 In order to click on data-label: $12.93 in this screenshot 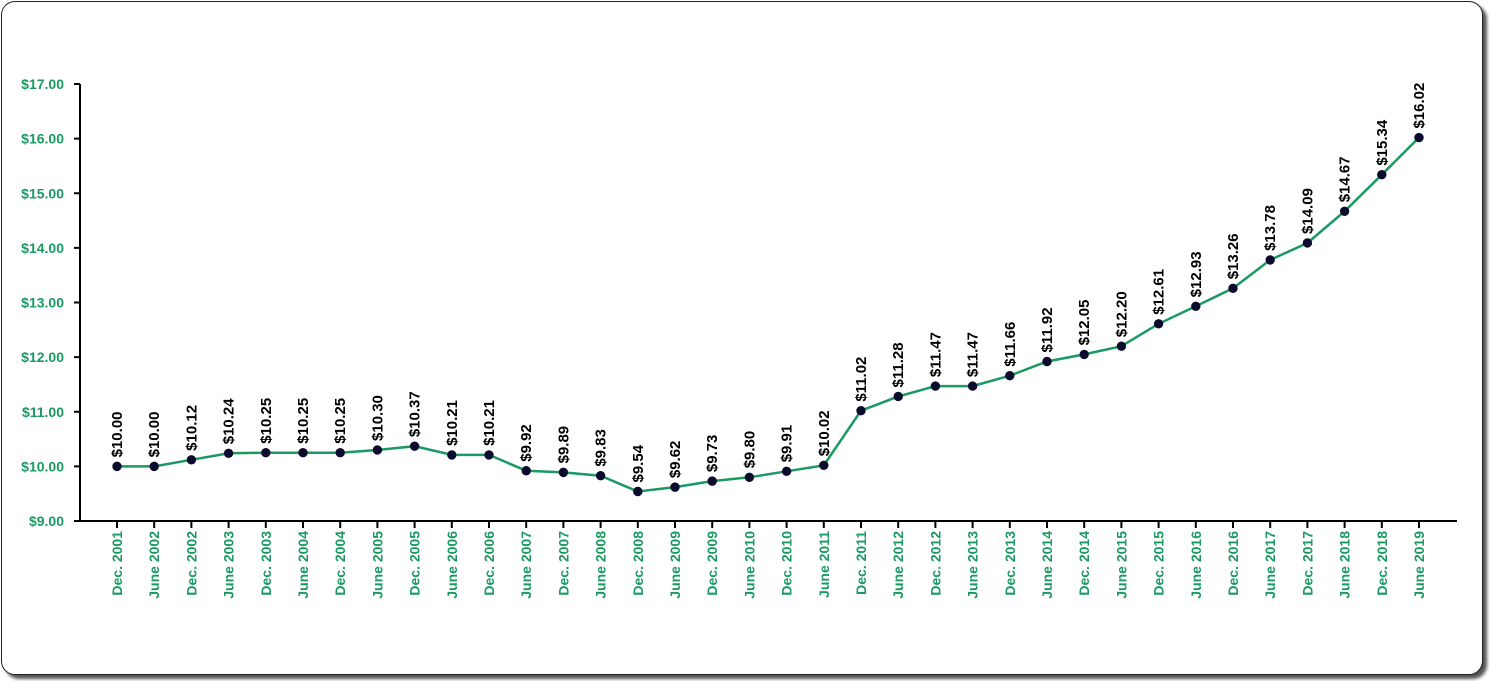, I will do `click(1196, 274)`.